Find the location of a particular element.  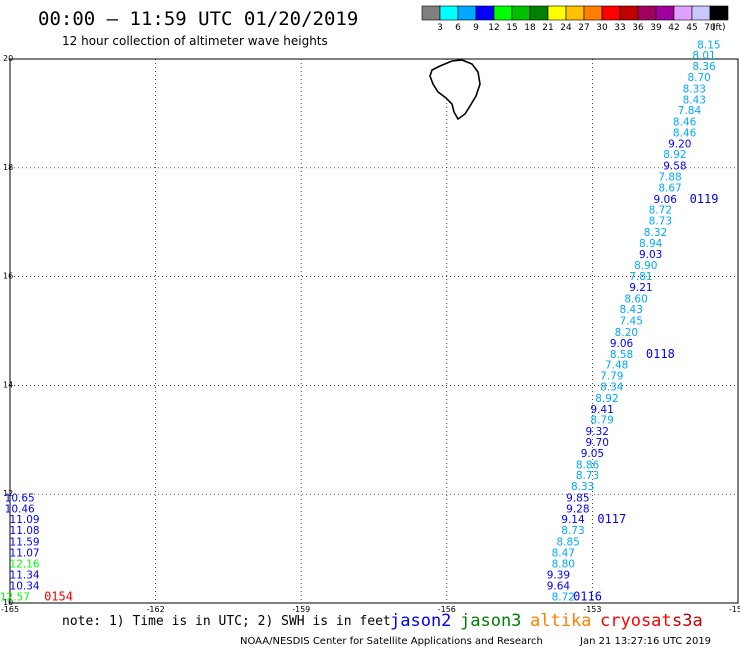

swh-value: 9.85 is located at coordinates (577, 498).